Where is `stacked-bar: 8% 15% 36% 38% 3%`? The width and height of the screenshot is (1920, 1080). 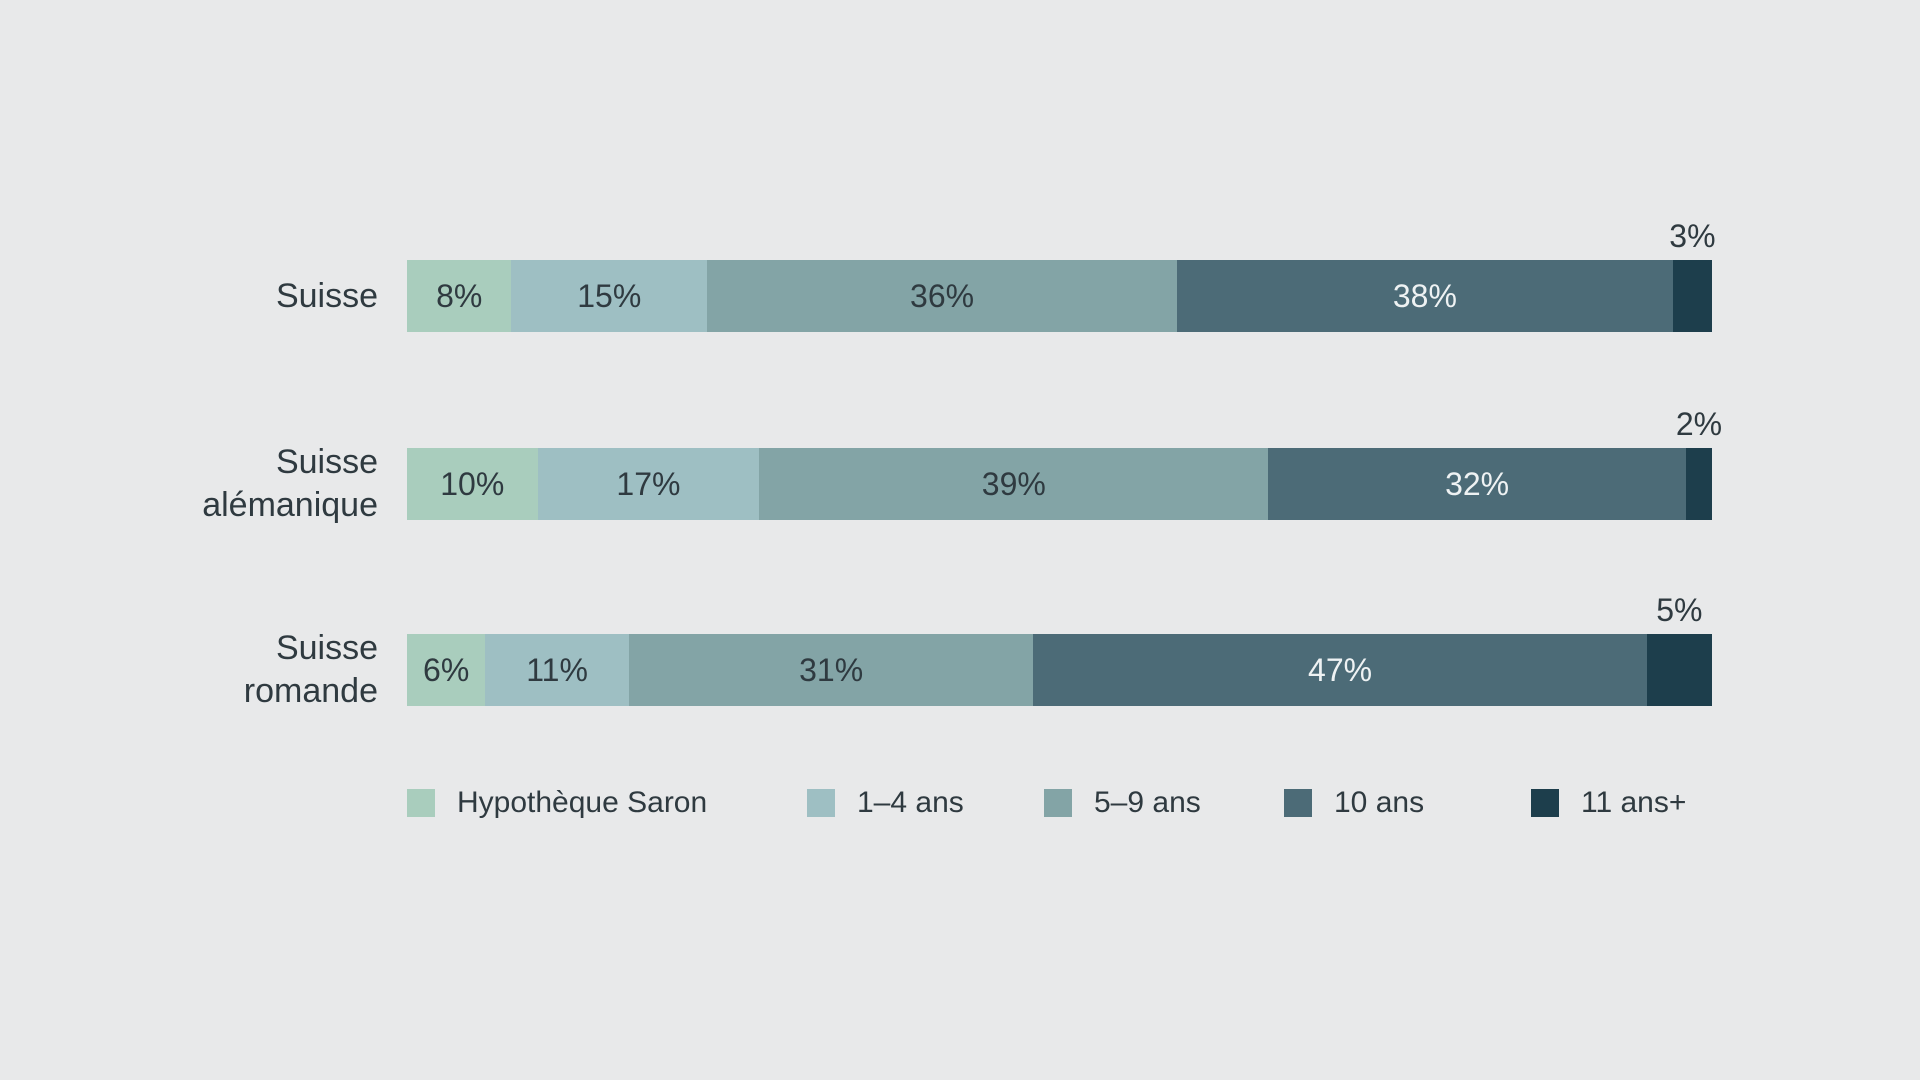
stacked-bar: 8% 15% 36% 38% 3% is located at coordinates (1061, 275).